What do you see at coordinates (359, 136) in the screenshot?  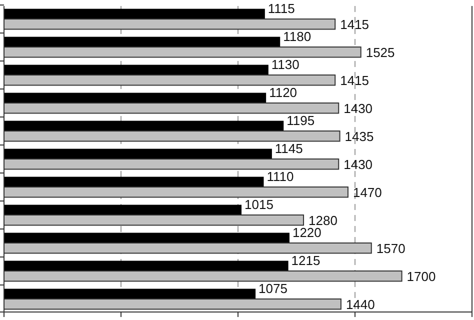 I see `data-label: 1435` at bounding box center [359, 136].